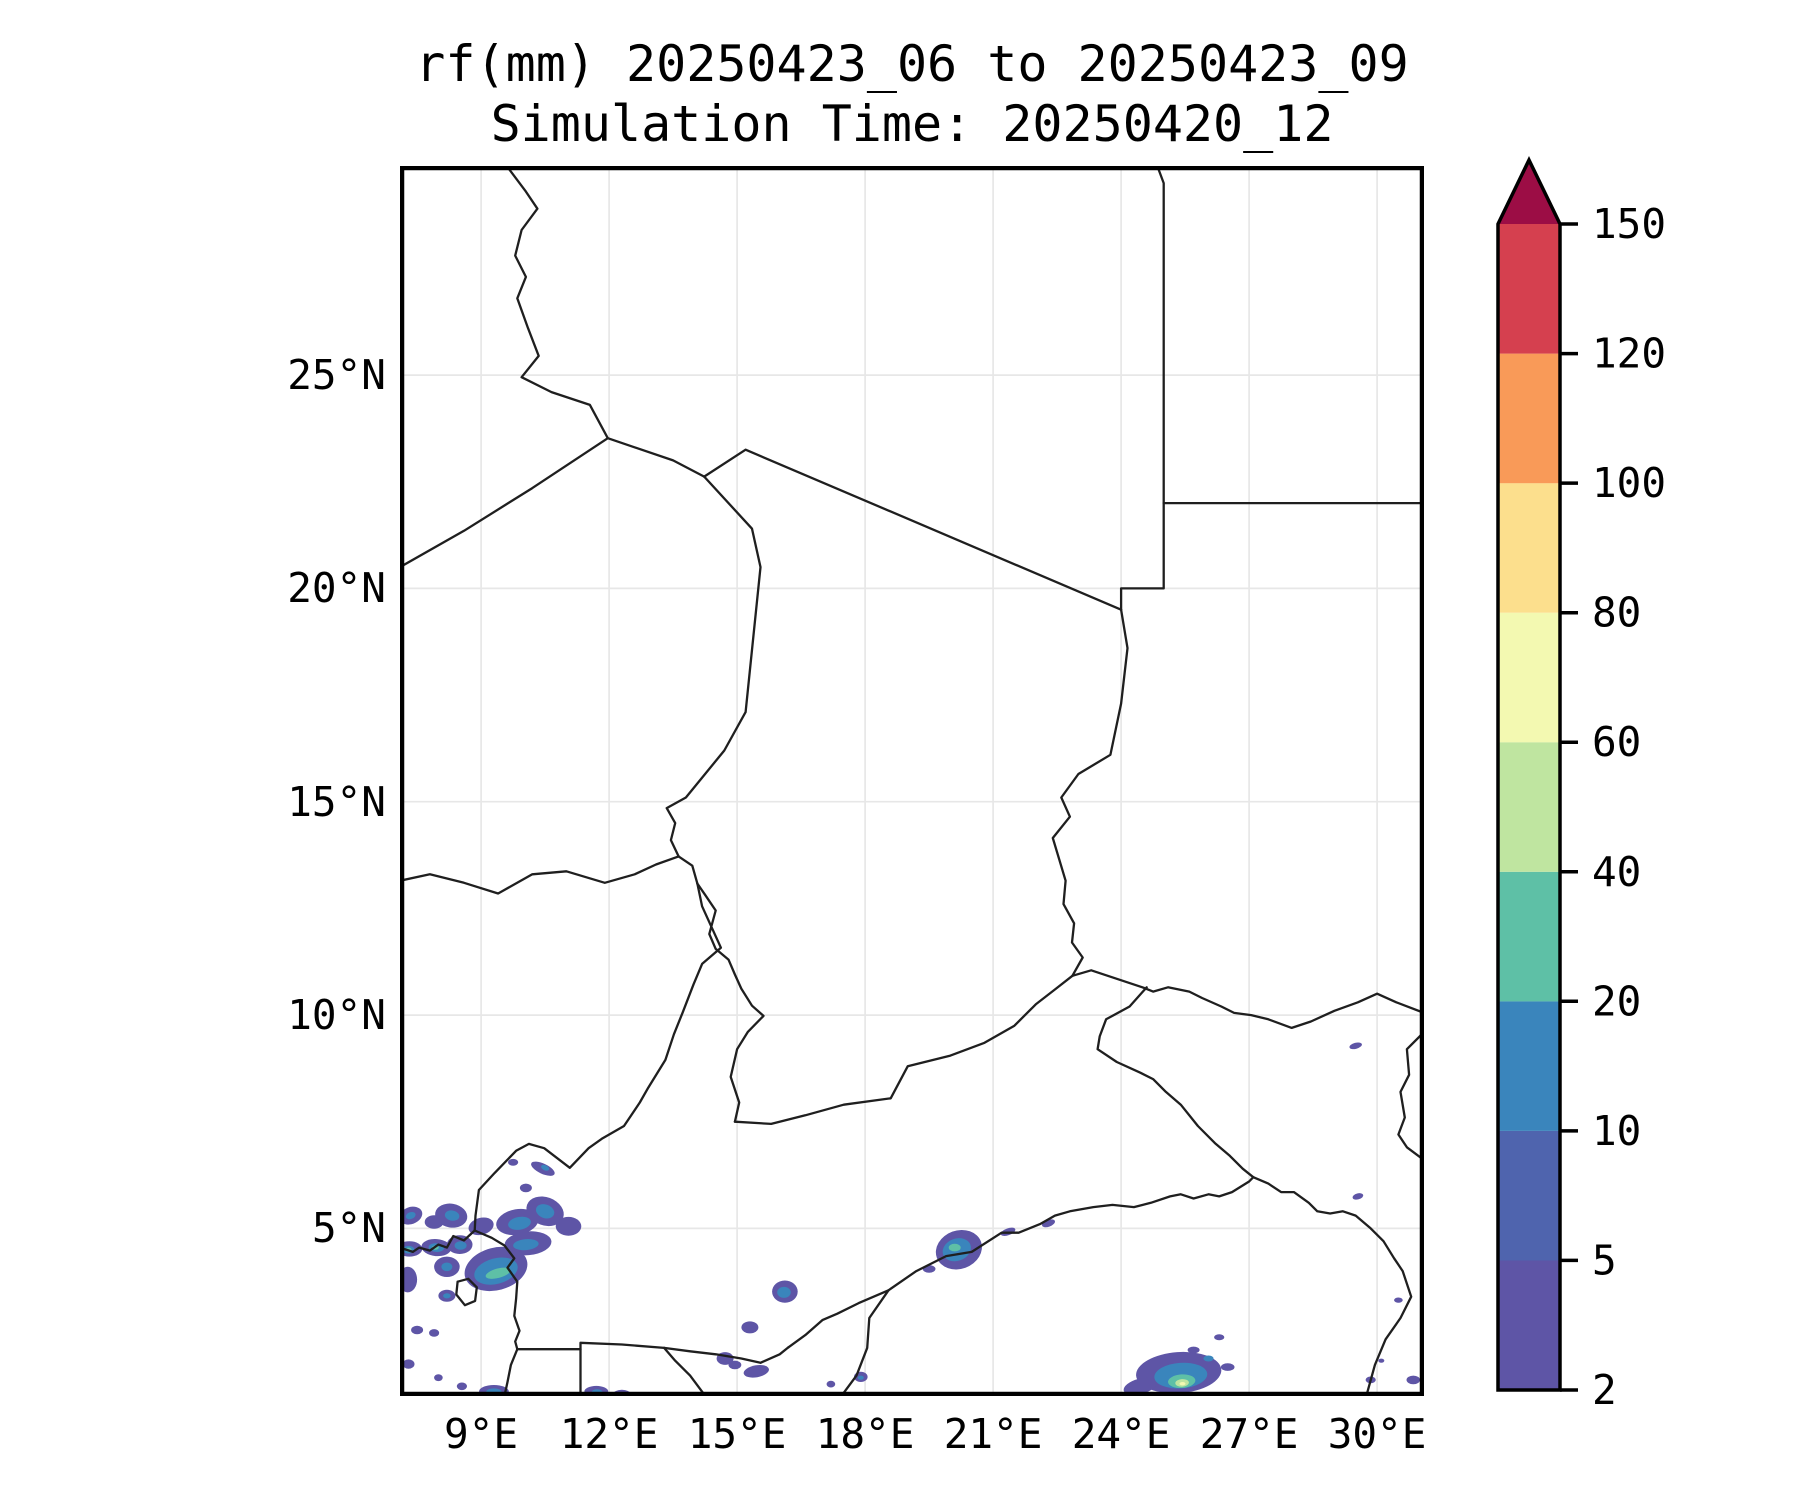 The height and width of the screenshot is (1500, 1800). What do you see at coordinates (865, 1434) in the screenshot?
I see `x-tick-label: 18°E` at bounding box center [865, 1434].